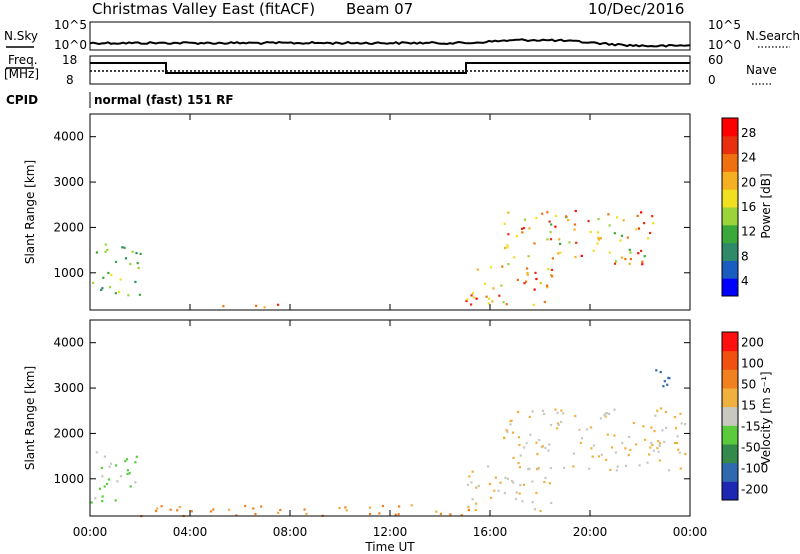 The width and height of the screenshot is (800, 554). What do you see at coordinates (390, 43) in the screenshot?
I see `nsky-trace` at bounding box center [390, 43].